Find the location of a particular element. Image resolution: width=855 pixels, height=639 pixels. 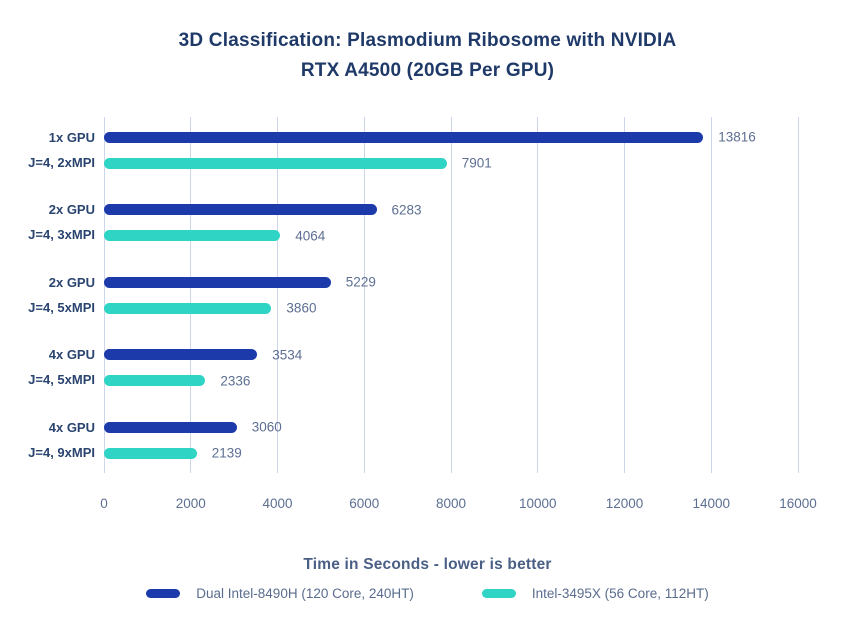

value-label: 3534 is located at coordinates (287, 354).